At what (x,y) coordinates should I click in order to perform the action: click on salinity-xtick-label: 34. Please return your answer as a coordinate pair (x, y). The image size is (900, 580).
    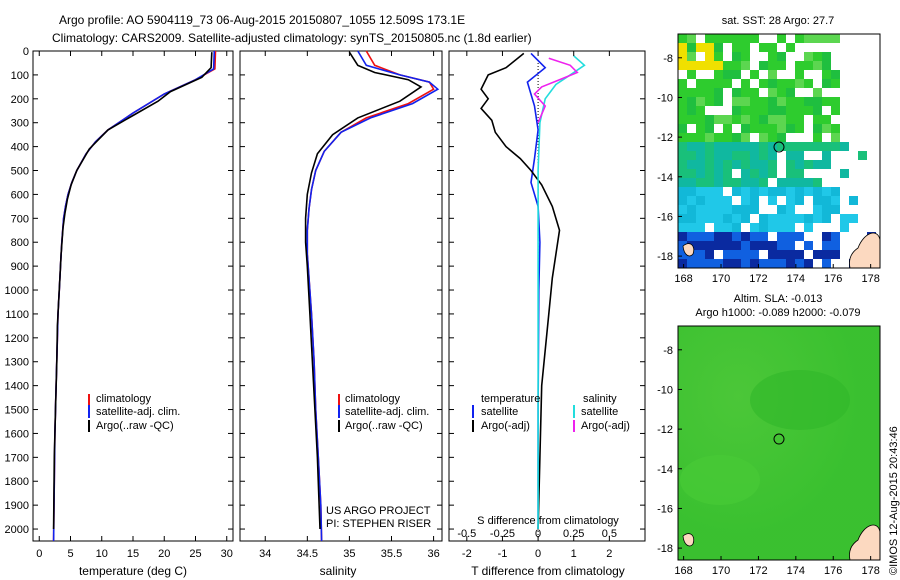
    Looking at the image, I should click on (265, 554).